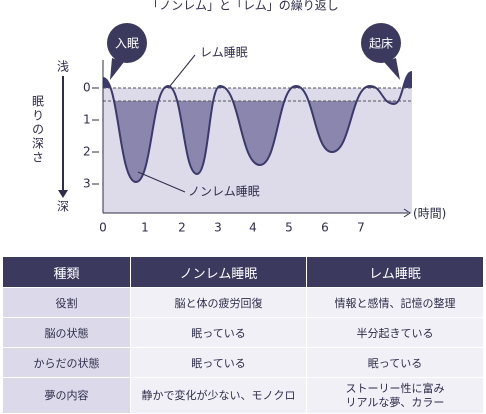 The image size is (486, 414). What do you see at coordinates (66, 272) in the screenshot?
I see `th: 種類` at bounding box center [66, 272].